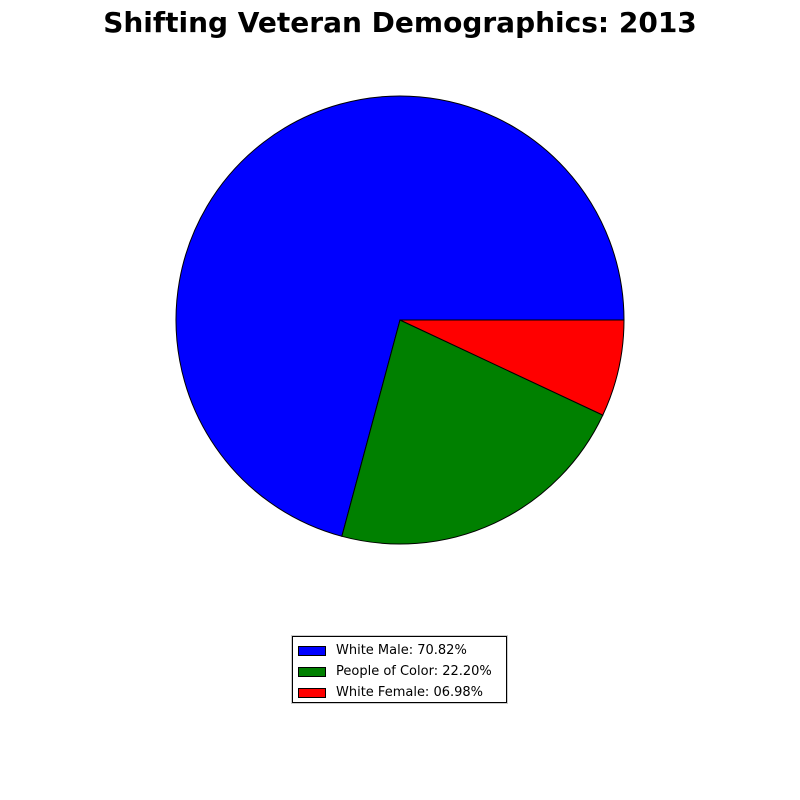  I want to click on legend-item-white-male: White Male: 70.82%, so click(399, 650).